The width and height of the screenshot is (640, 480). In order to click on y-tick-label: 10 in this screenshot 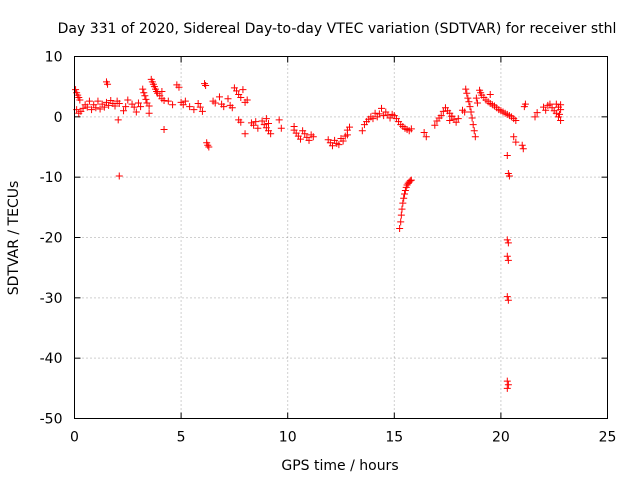, I will do `click(54, 58)`.